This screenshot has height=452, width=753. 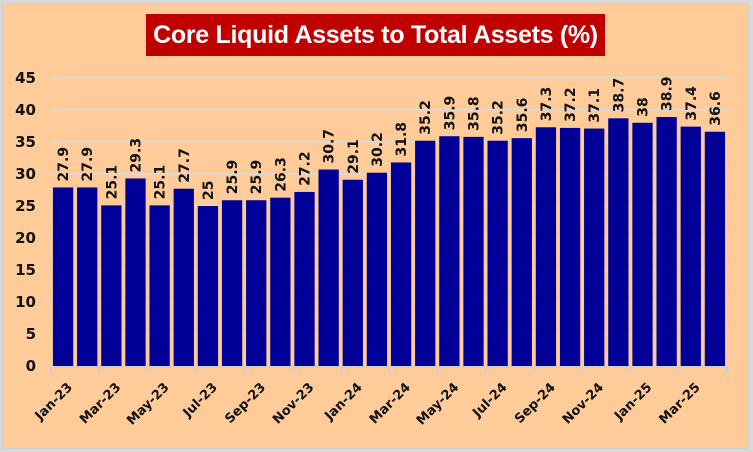 What do you see at coordinates (390, 403) in the screenshot?
I see `x-tick-label: Mar-24` at bounding box center [390, 403].